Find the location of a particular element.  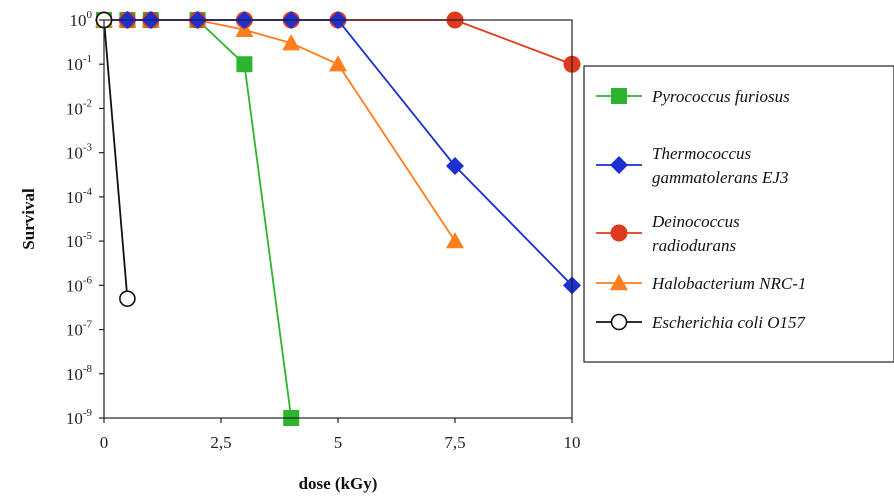

y-tick-label: 10⁻⁹ is located at coordinates (79, 417).